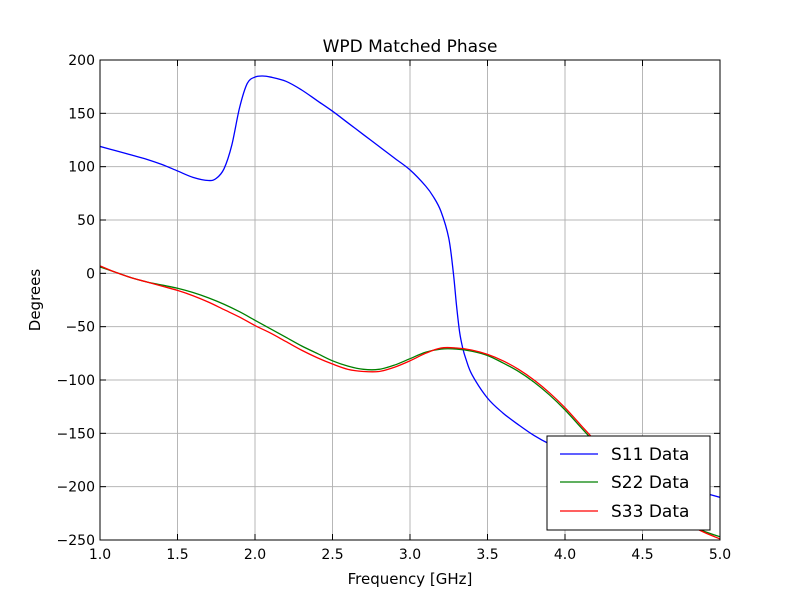  What do you see at coordinates (177, 555) in the screenshot?
I see `x-tick-label: 1.5` at bounding box center [177, 555].